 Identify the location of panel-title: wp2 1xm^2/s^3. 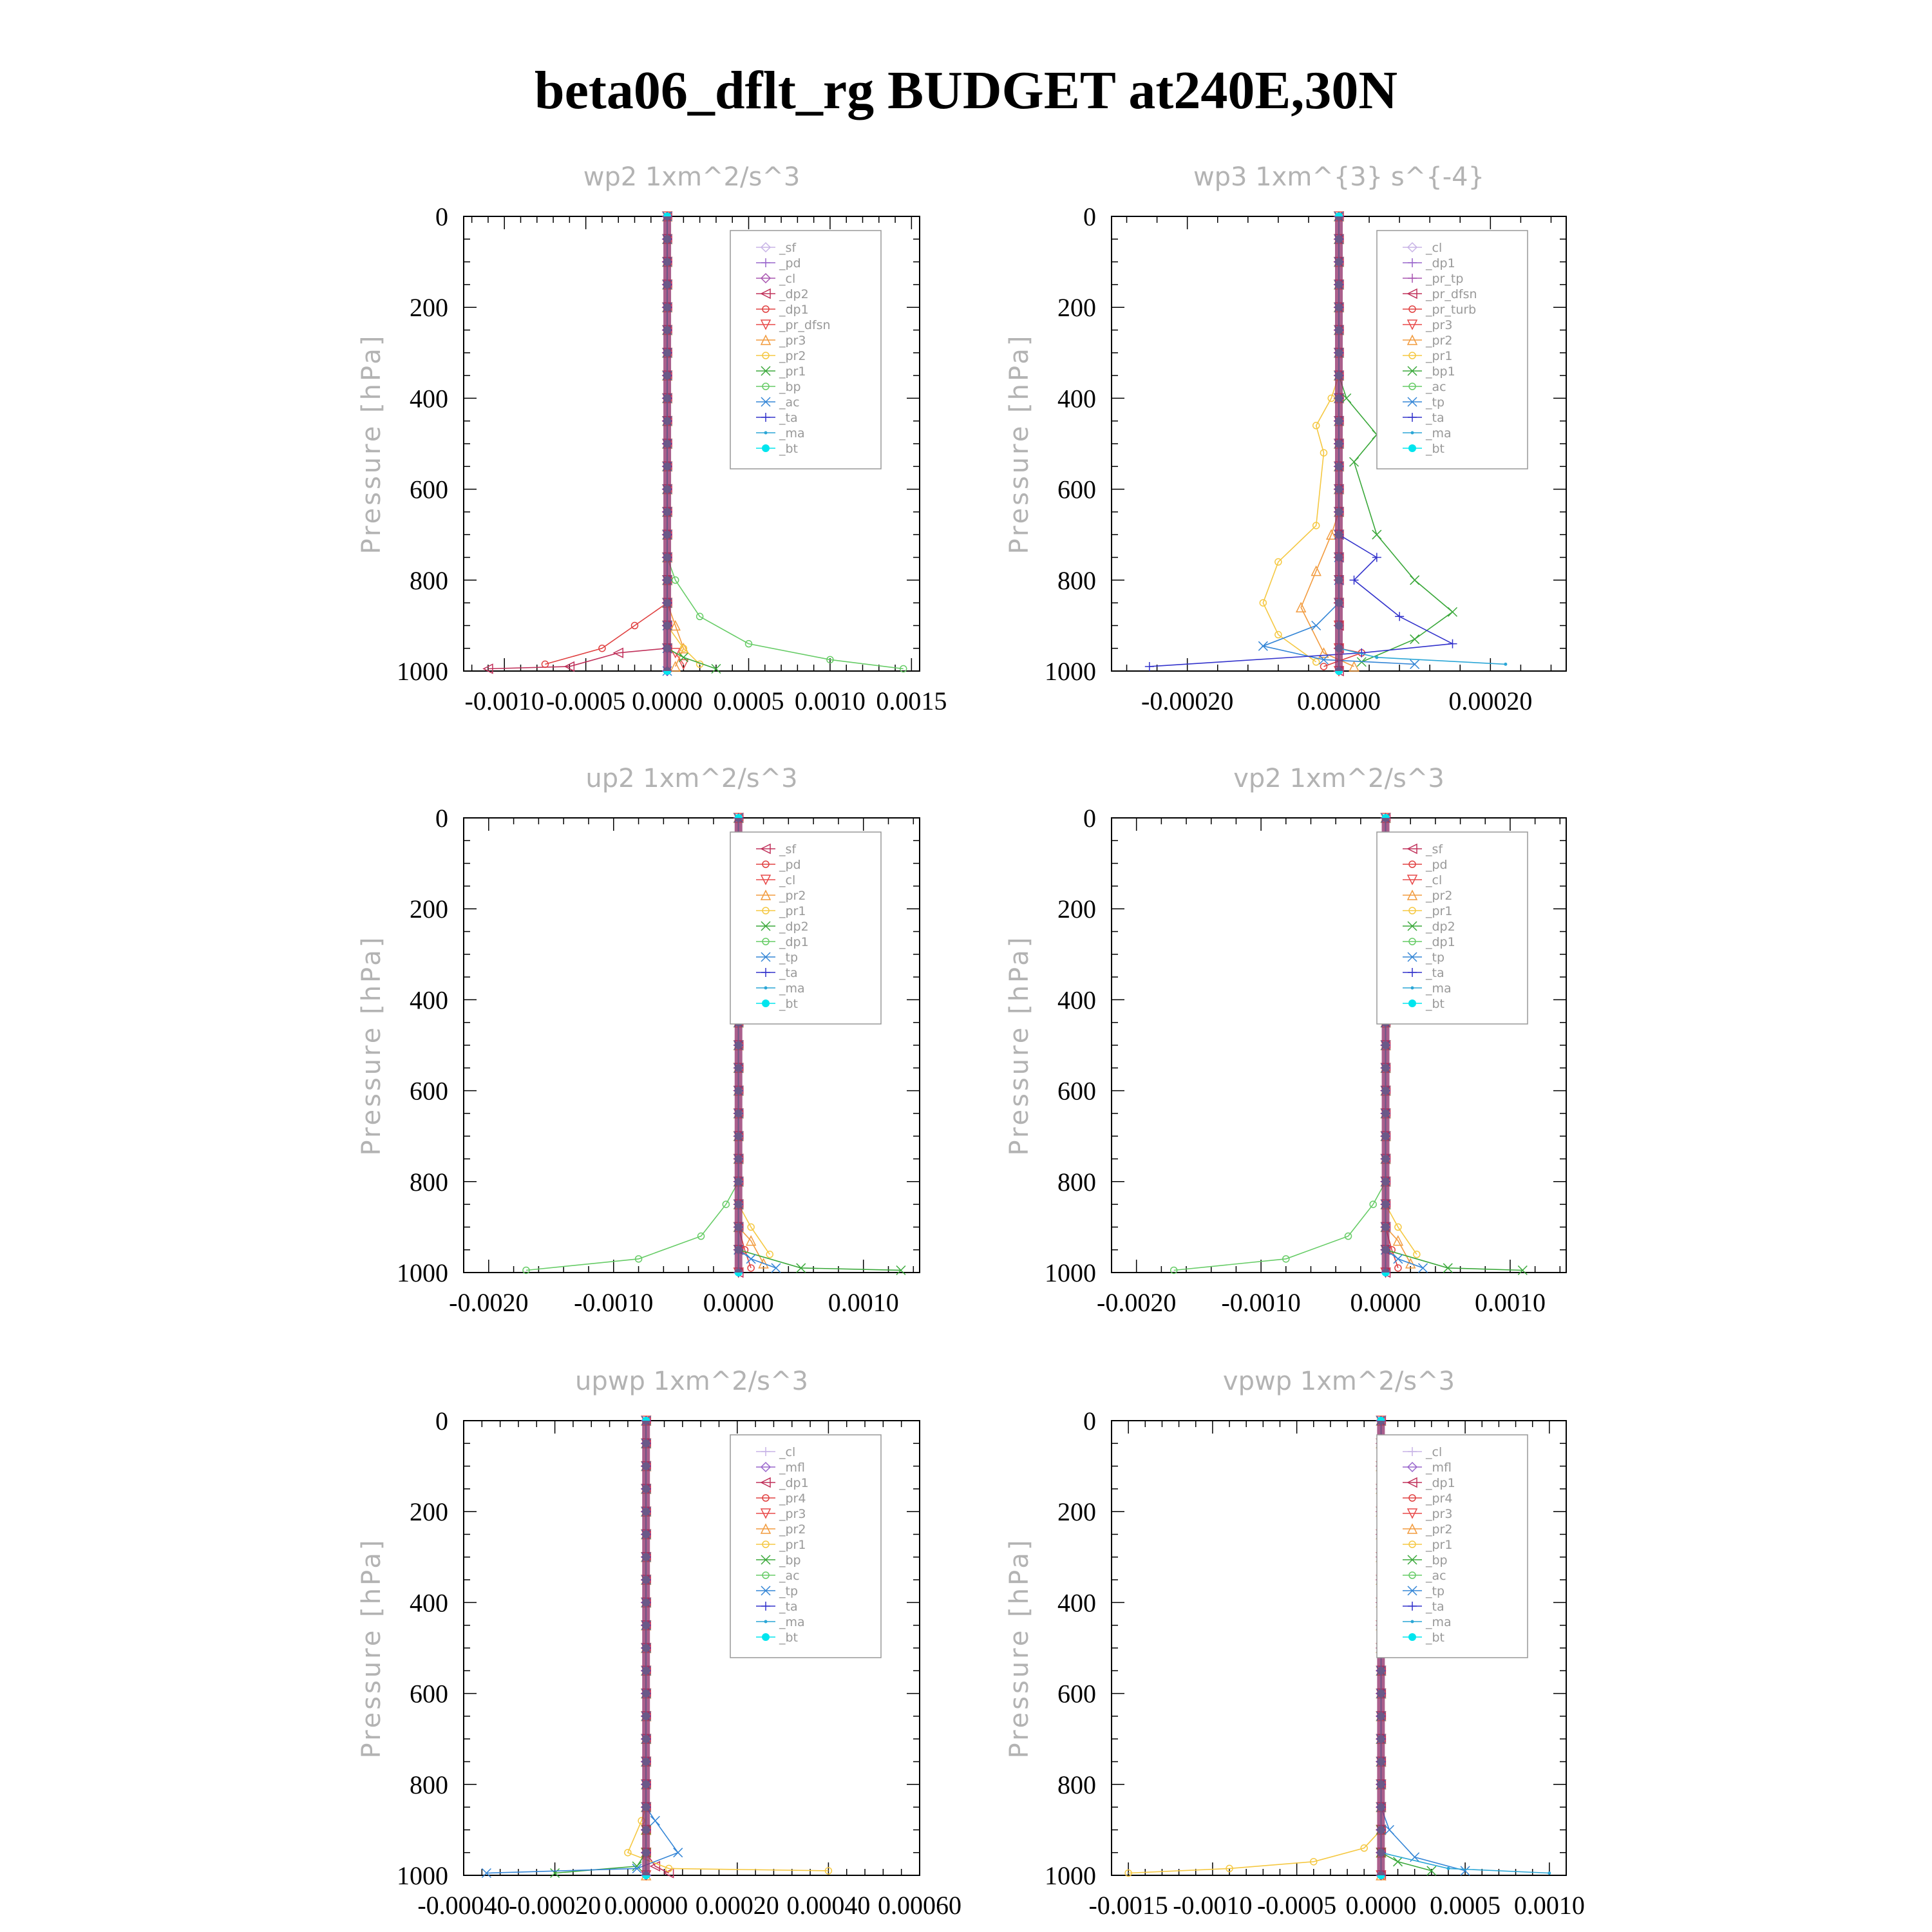
(691, 177).